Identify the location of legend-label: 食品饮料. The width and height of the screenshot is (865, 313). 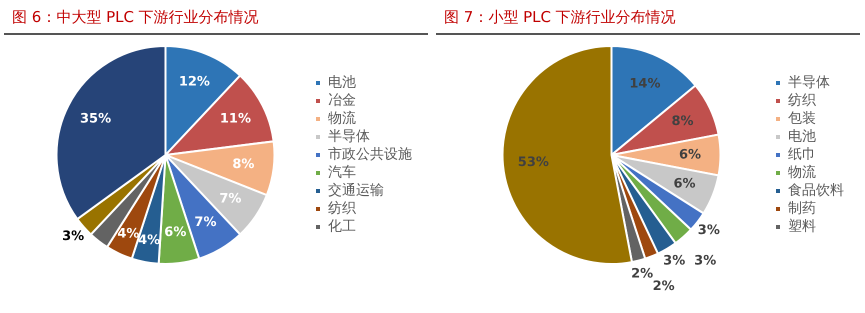
(816, 190).